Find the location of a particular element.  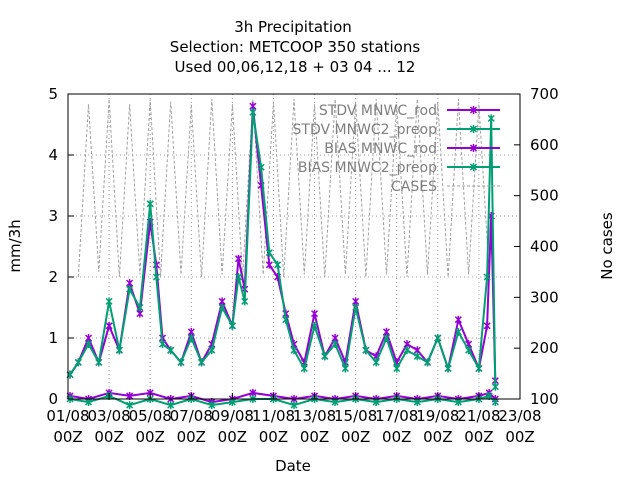

y2-tick-label: 400 is located at coordinates (544, 247).